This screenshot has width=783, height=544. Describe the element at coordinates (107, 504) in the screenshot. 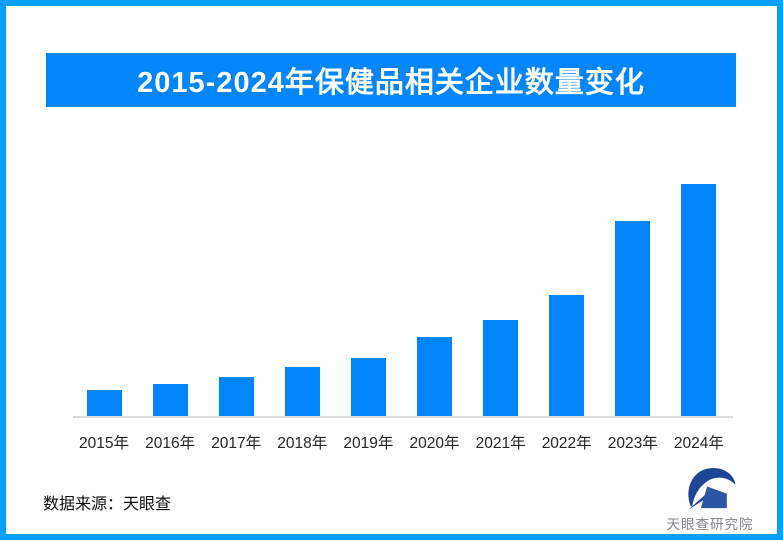

I see `data-source-note: 数据来源：天眼查` at that location.